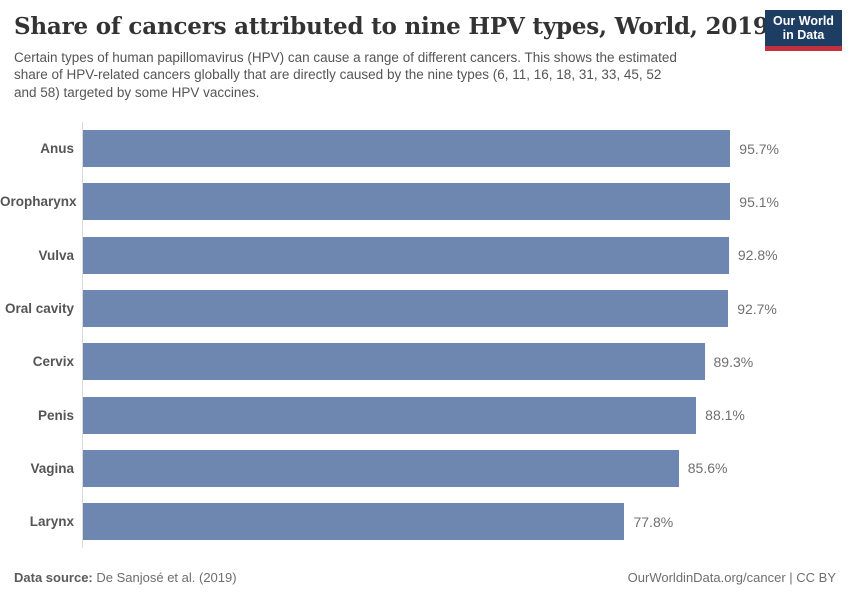 The width and height of the screenshot is (850, 600). I want to click on bar-track: 77.8%, so click(430, 522).